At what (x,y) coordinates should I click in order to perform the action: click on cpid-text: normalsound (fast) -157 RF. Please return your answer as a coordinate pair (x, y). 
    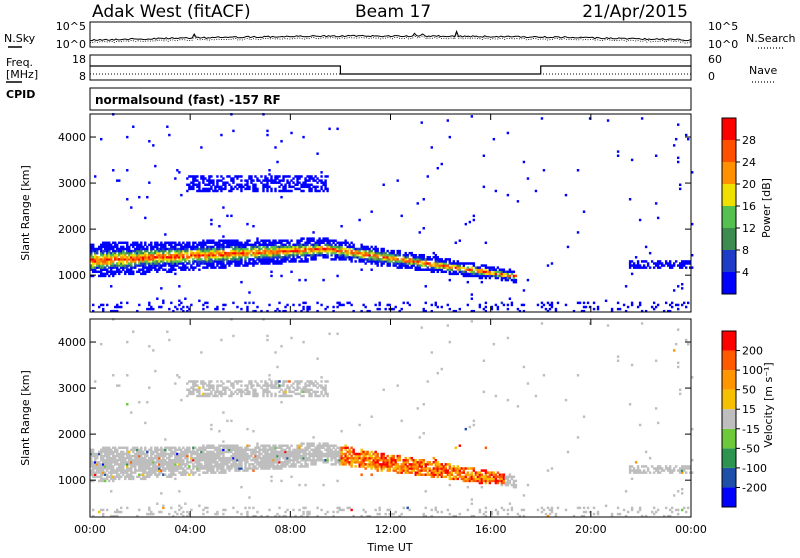
    Looking at the image, I should click on (188, 100).